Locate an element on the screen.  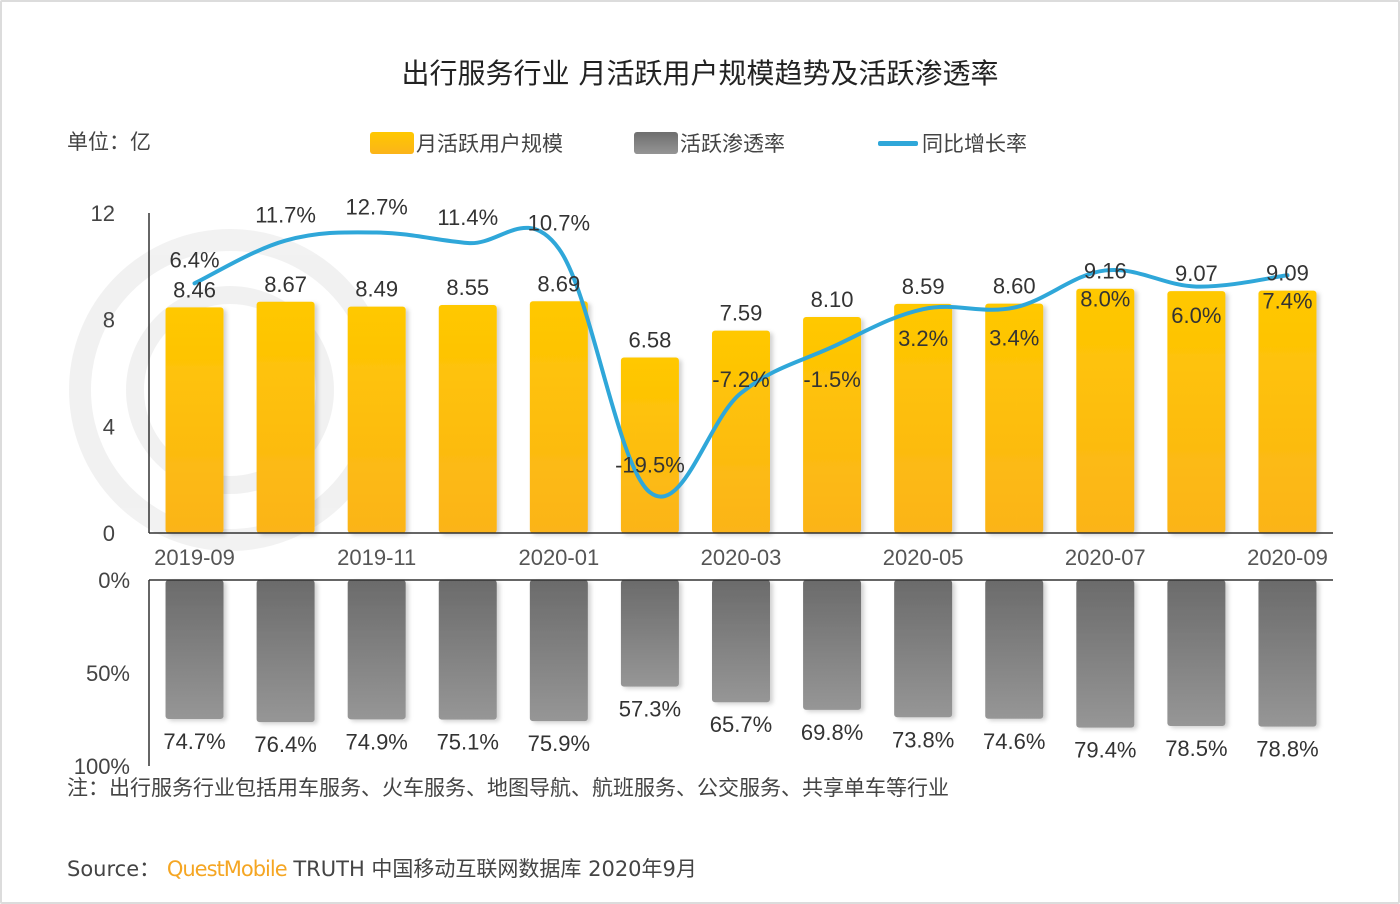
mau-value-label: 8.55 is located at coordinates (467, 287).